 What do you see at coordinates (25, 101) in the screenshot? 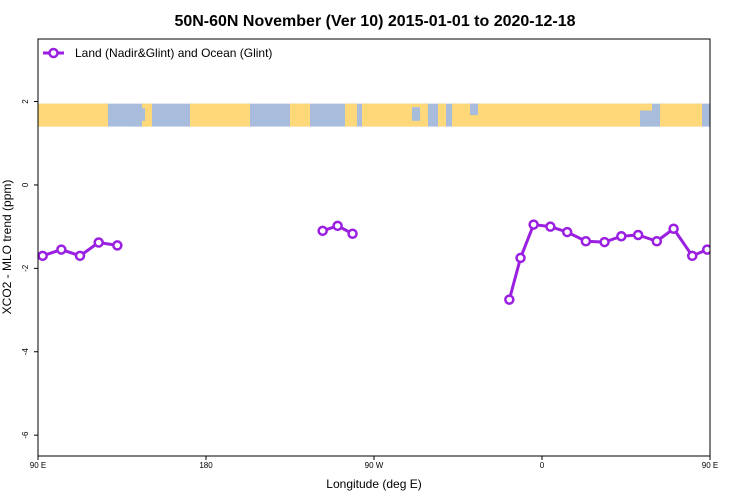
I see `y-tick-label: 2` at bounding box center [25, 101].